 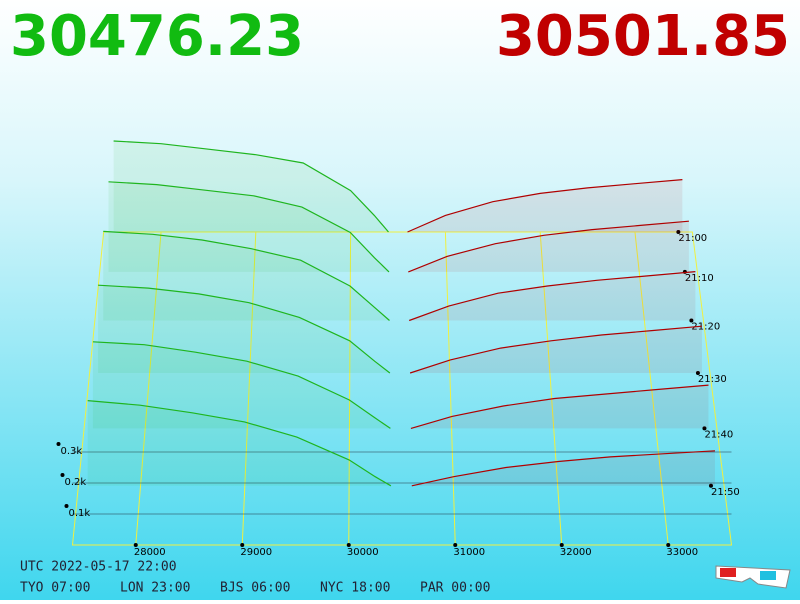 What do you see at coordinates (576, 552) in the screenshot?
I see `x-tick-label: 32000` at bounding box center [576, 552].